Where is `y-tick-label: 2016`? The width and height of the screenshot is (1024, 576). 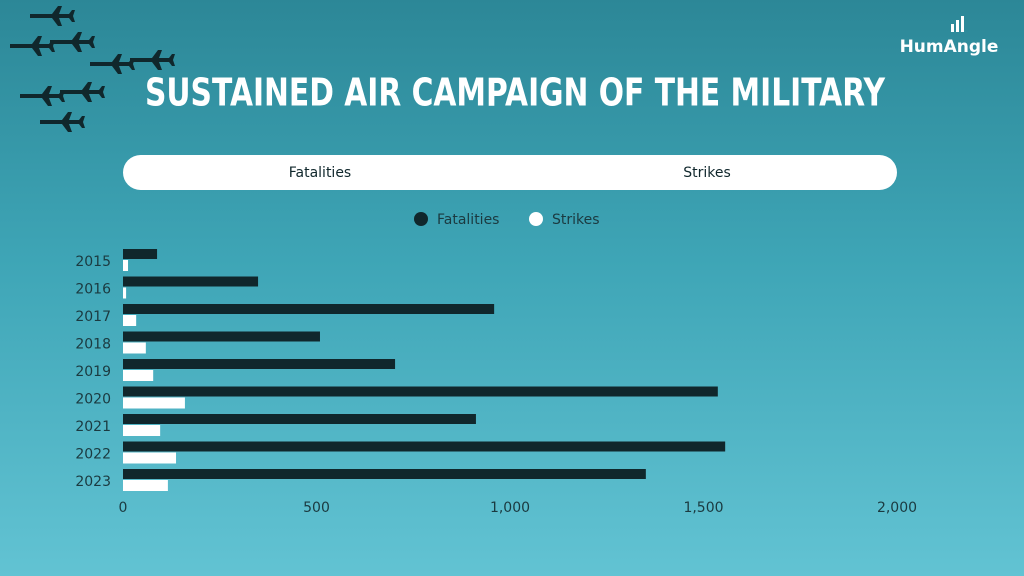
y-tick-label: 2016 is located at coordinates (93, 290).